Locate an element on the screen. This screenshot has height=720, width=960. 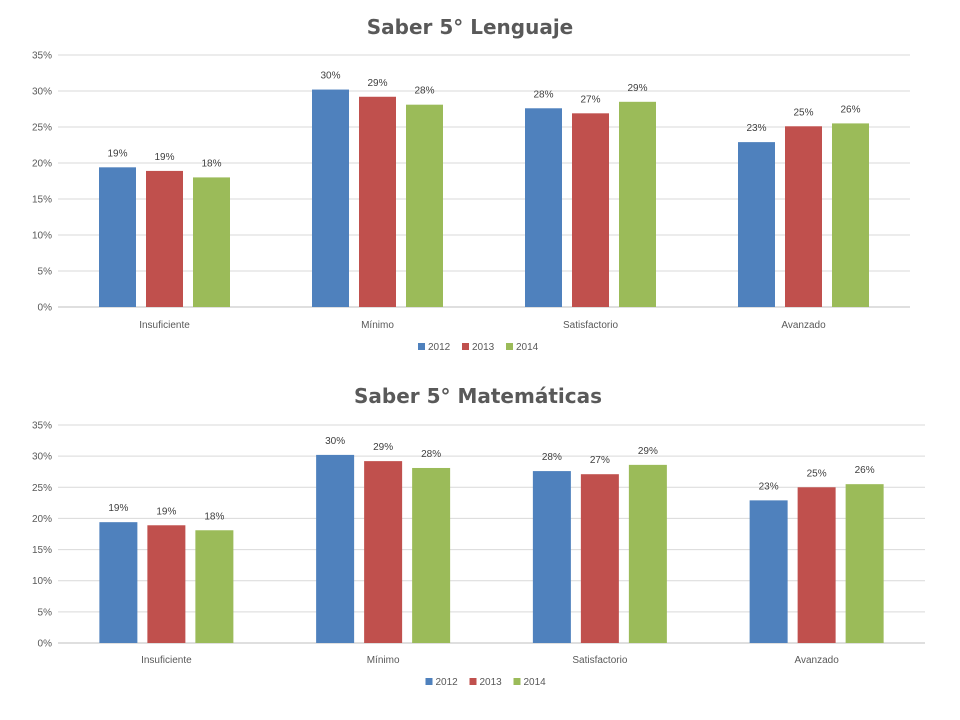
chart-title: Saber 5° Matemáticas is located at coordinates (478, 396).